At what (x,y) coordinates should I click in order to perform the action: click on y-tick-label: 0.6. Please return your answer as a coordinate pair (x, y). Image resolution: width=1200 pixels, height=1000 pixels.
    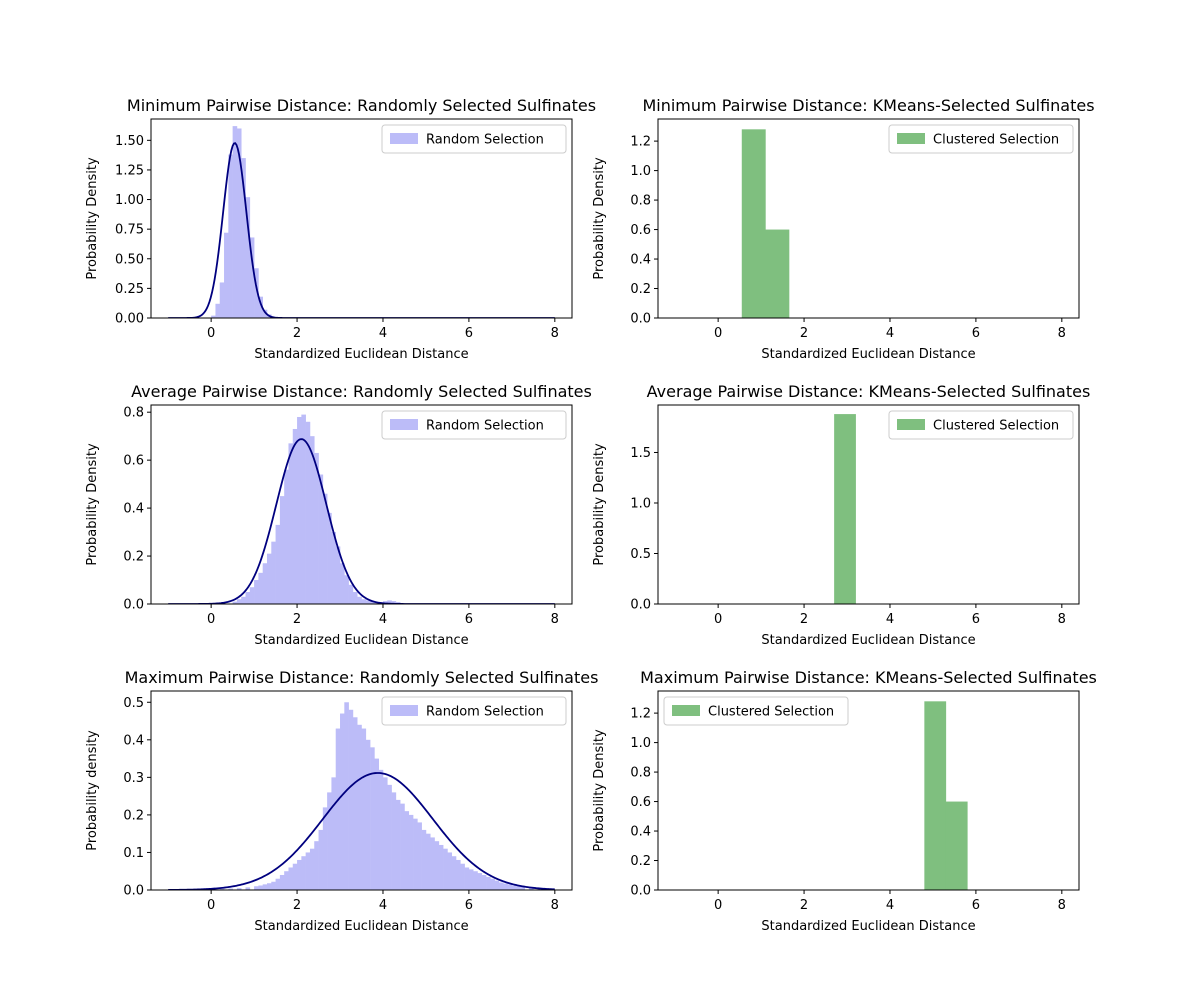
    Looking at the image, I should click on (640, 230).